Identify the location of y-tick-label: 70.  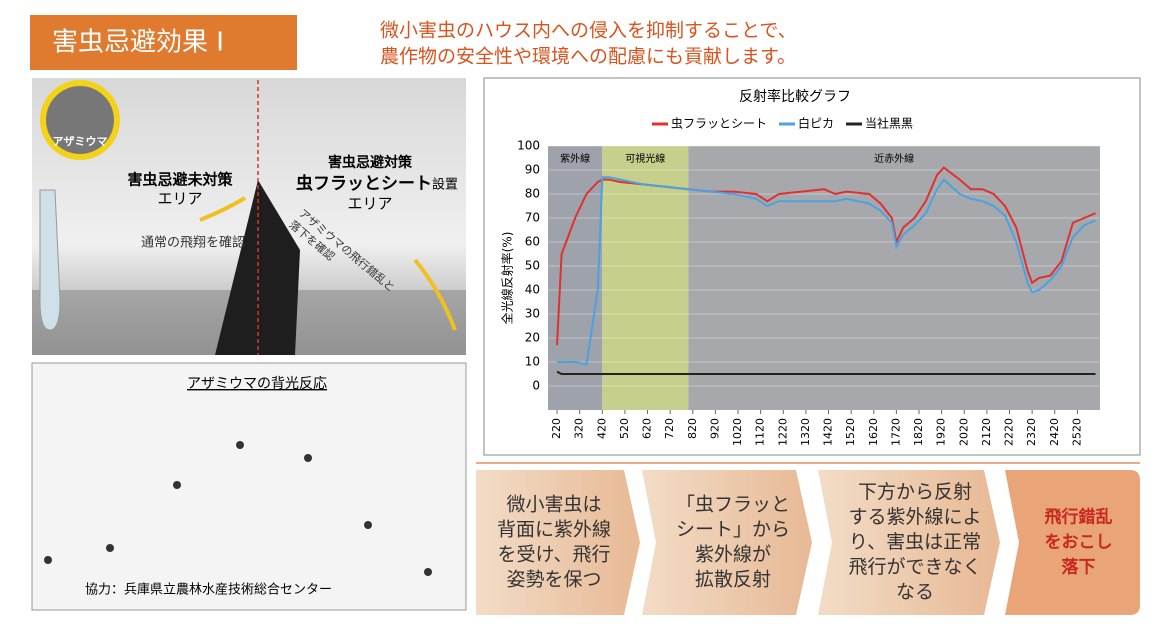
(532, 218).